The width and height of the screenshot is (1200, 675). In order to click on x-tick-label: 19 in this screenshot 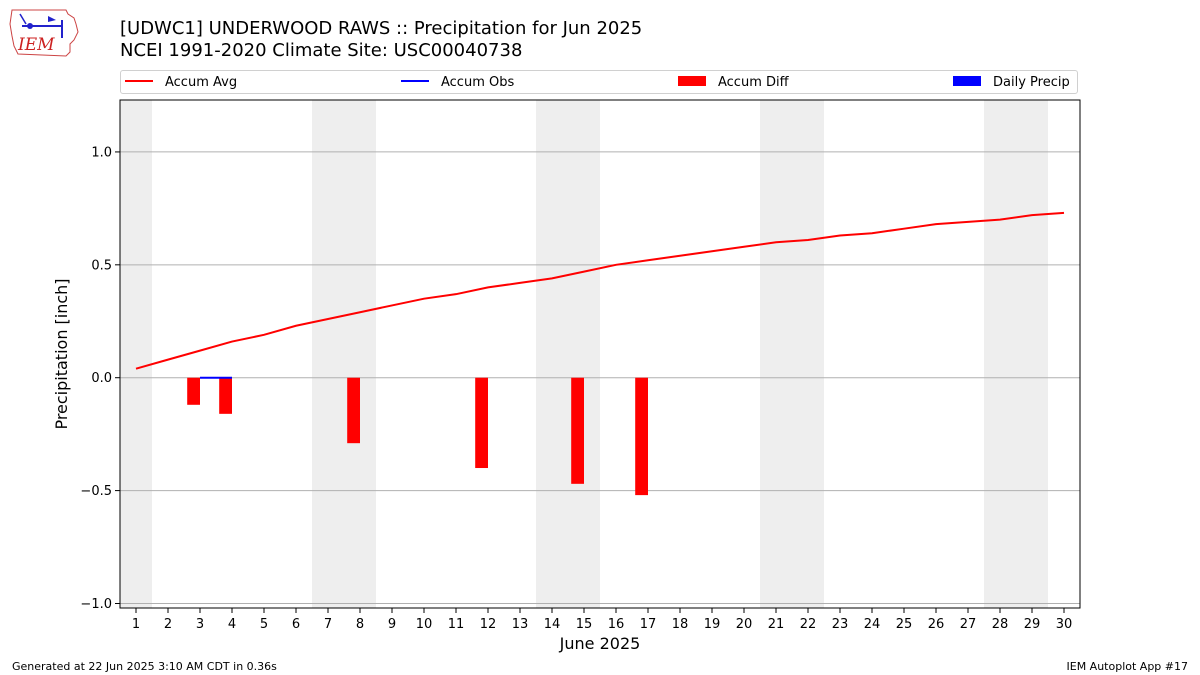, I will do `click(712, 624)`.